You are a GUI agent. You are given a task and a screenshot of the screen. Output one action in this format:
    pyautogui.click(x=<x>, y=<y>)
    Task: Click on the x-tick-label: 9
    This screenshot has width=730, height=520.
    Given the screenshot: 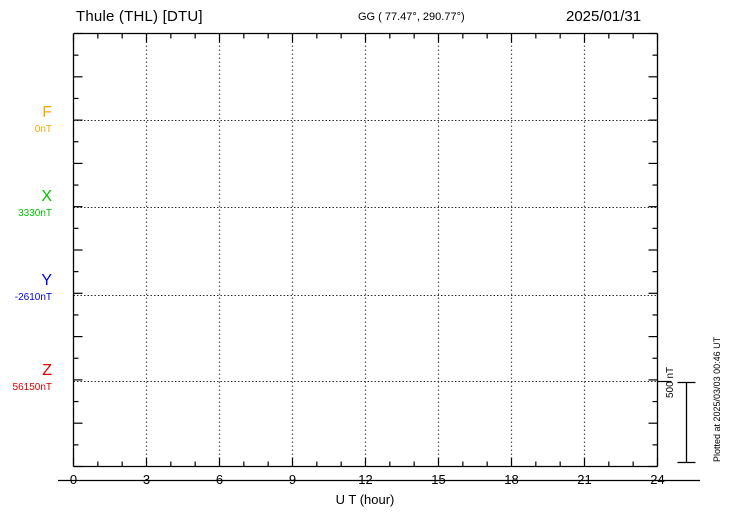 What is the action you would take?
    pyautogui.click(x=292, y=479)
    